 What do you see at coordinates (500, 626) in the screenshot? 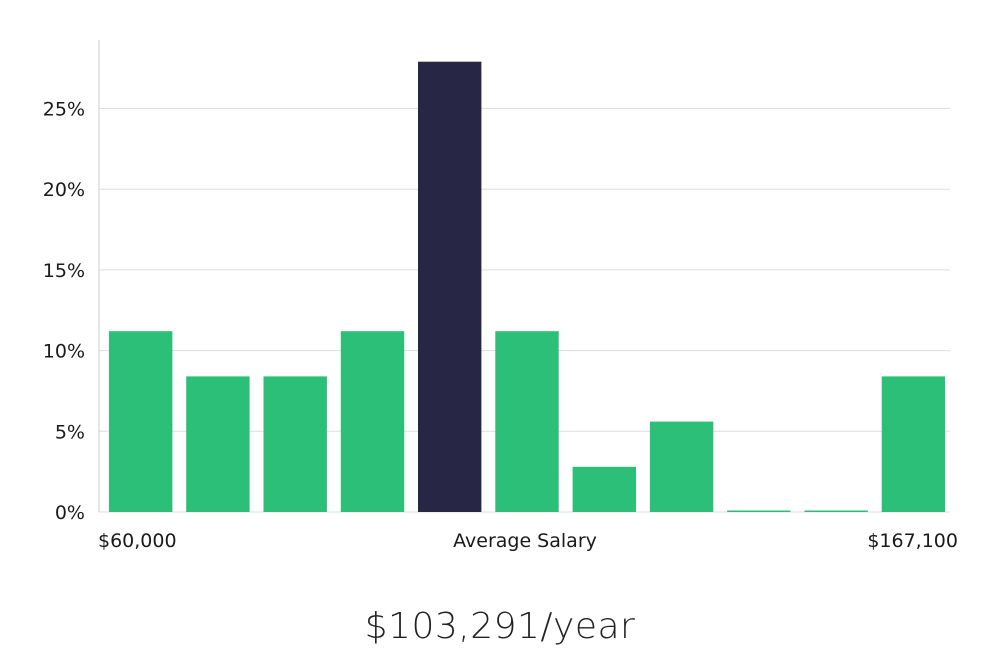
I see `average-salary-value: $103,291/year` at bounding box center [500, 626].